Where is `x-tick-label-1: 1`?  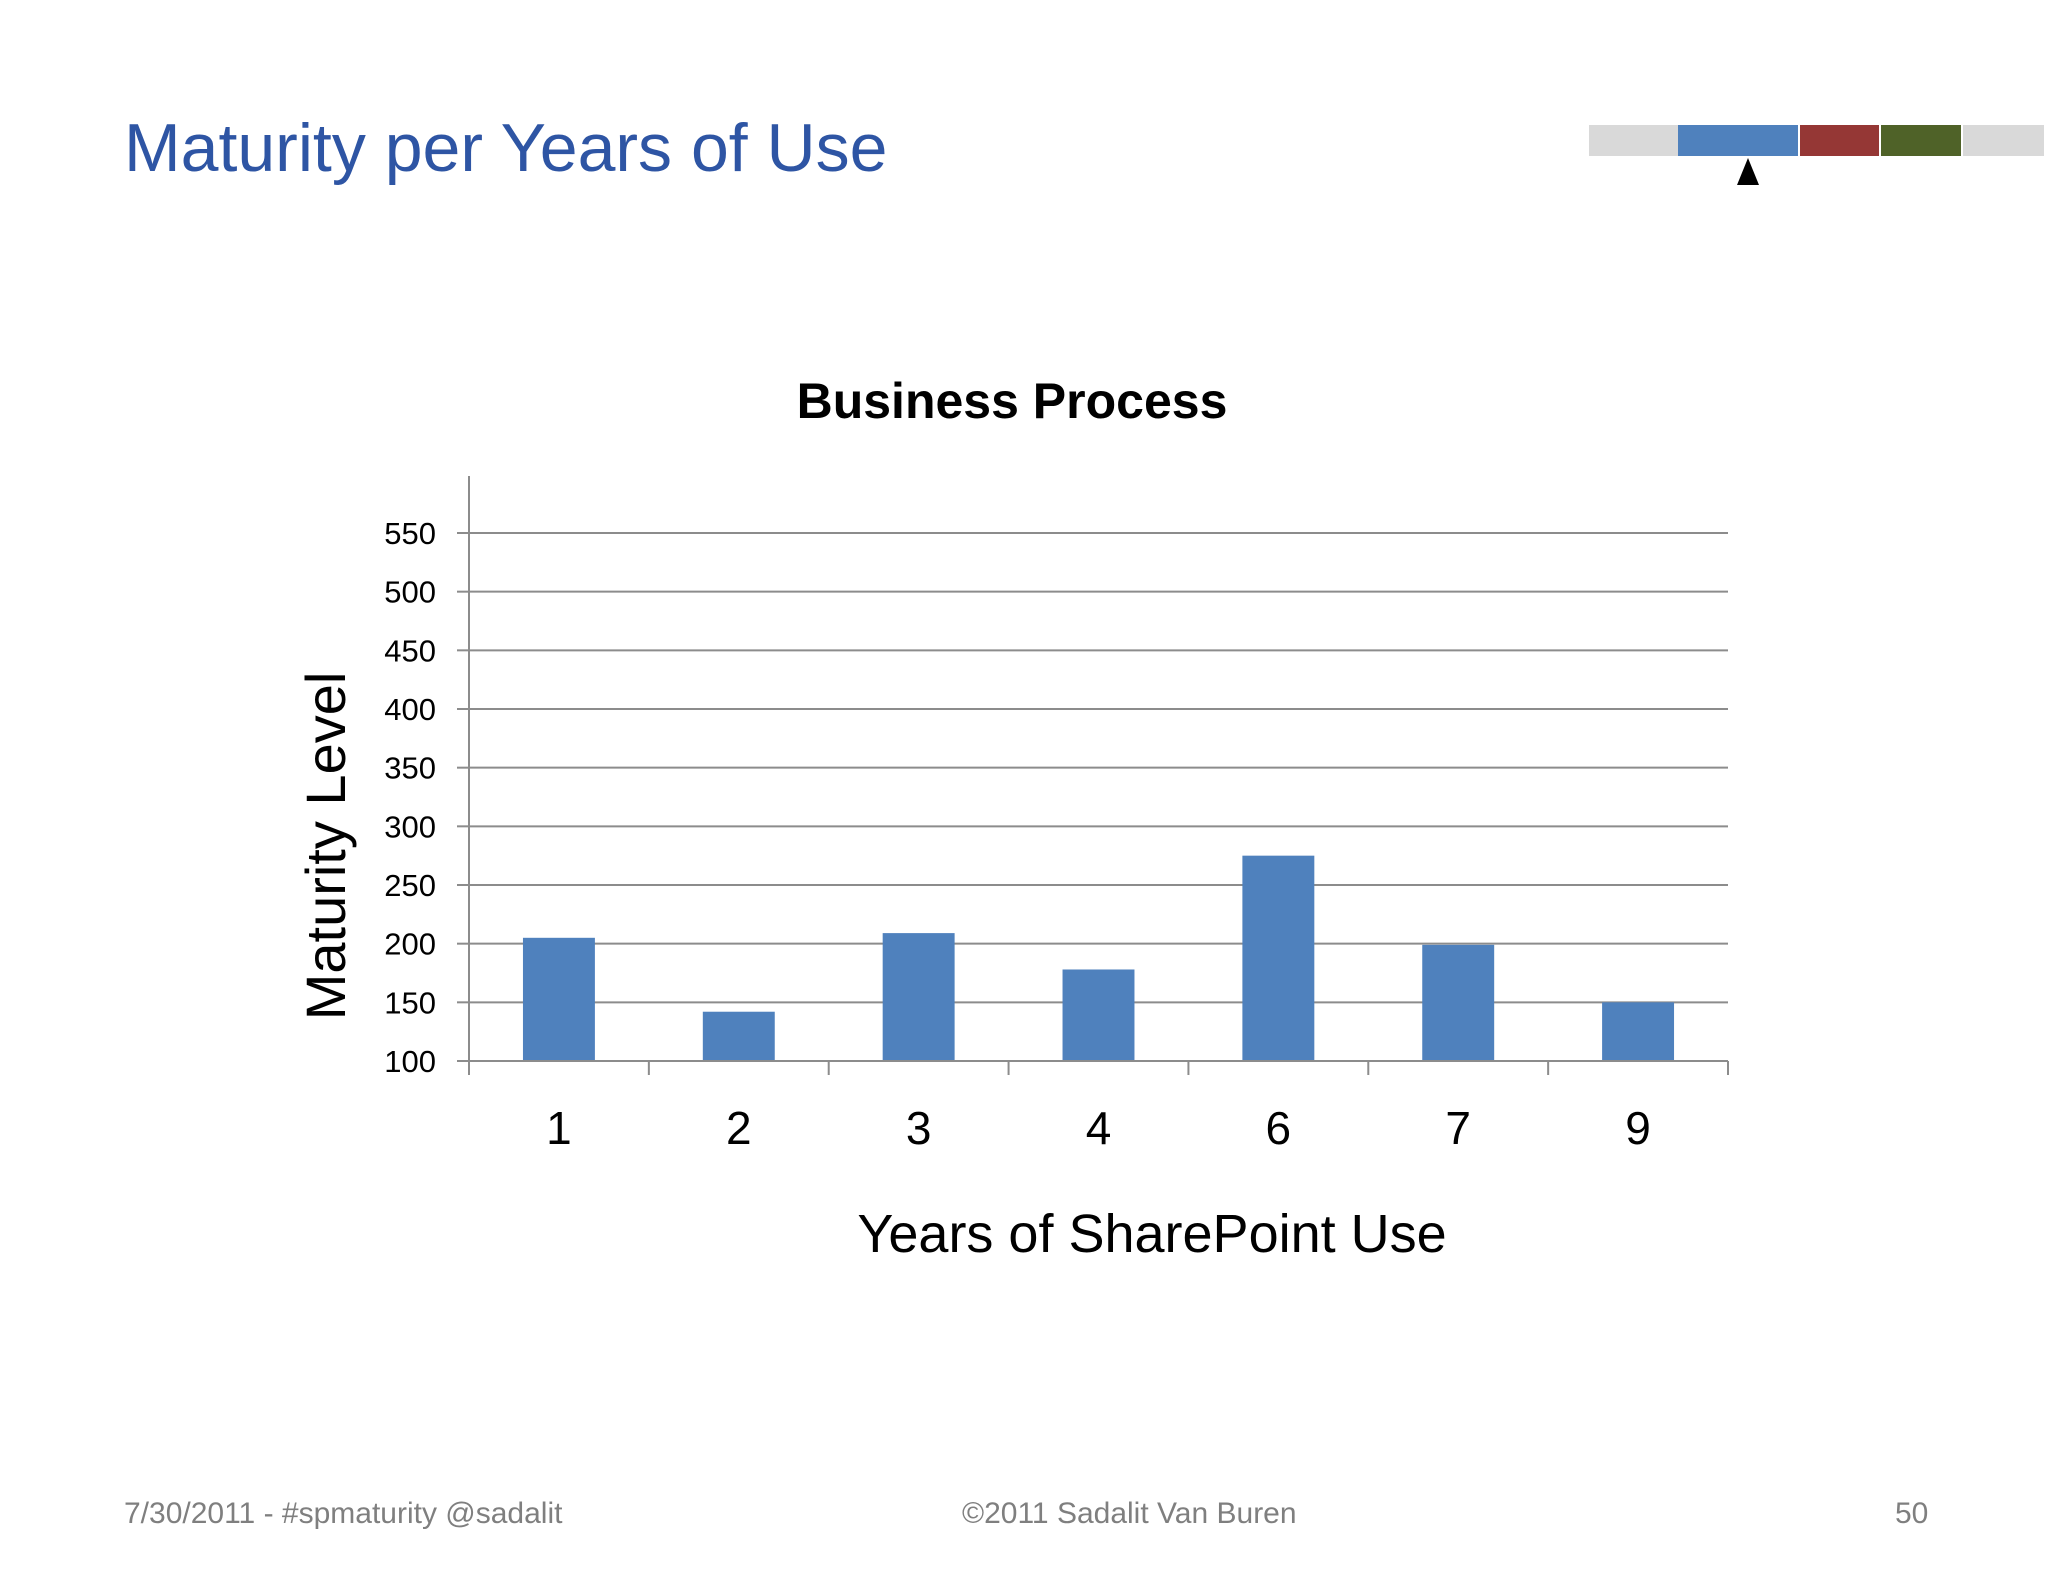
x-tick-label-1: 1 is located at coordinates (559, 1128).